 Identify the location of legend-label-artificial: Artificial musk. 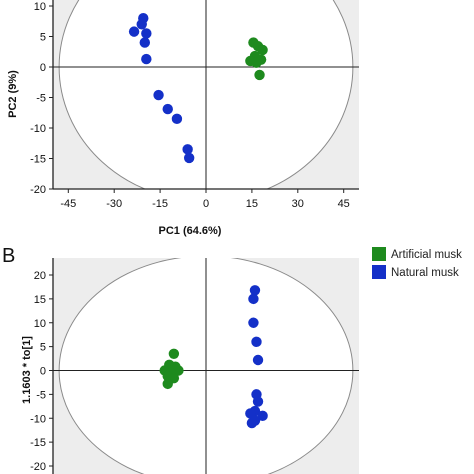
(426, 255).